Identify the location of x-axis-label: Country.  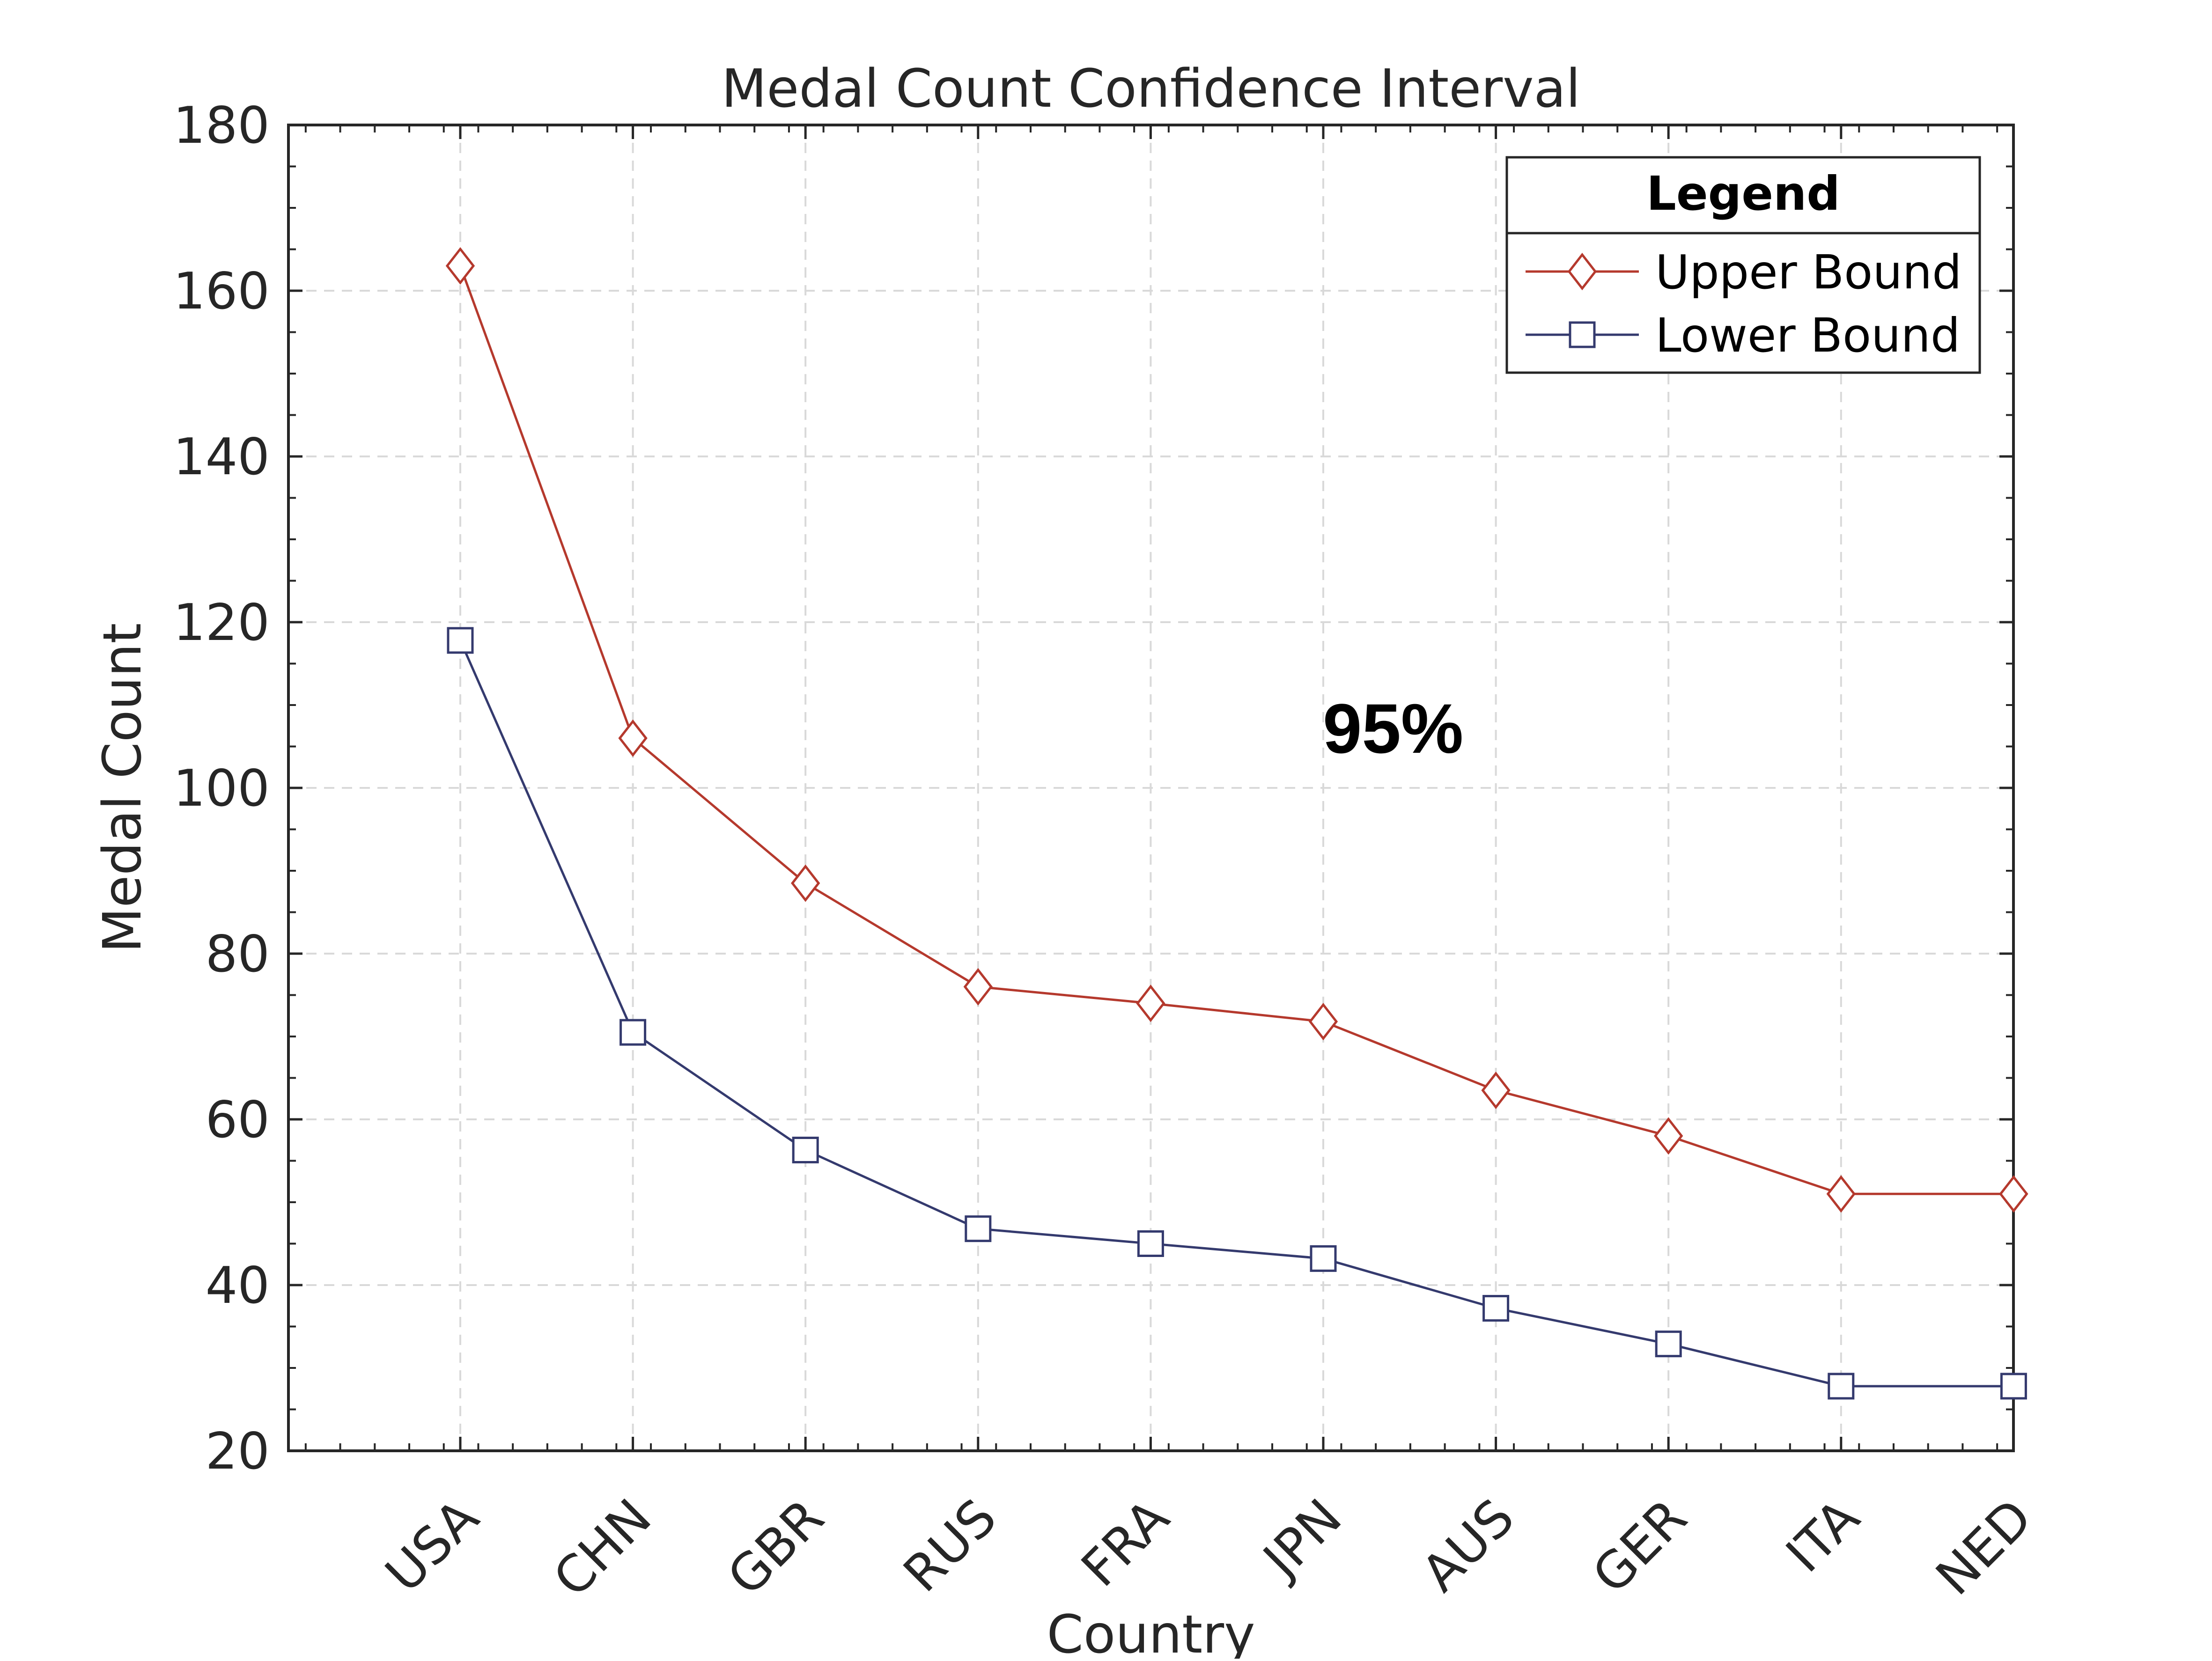
(1151, 1632).